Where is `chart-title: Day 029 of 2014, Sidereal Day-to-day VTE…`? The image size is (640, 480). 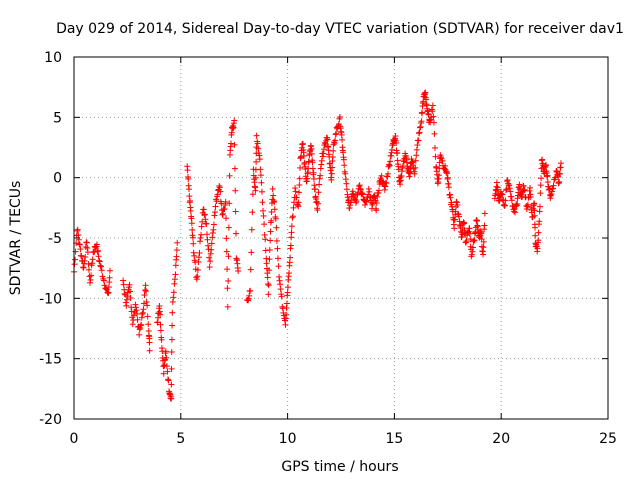 chart-title: Day 029 of 2014, Sidereal Day-to-day VTE… is located at coordinates (340, 29).